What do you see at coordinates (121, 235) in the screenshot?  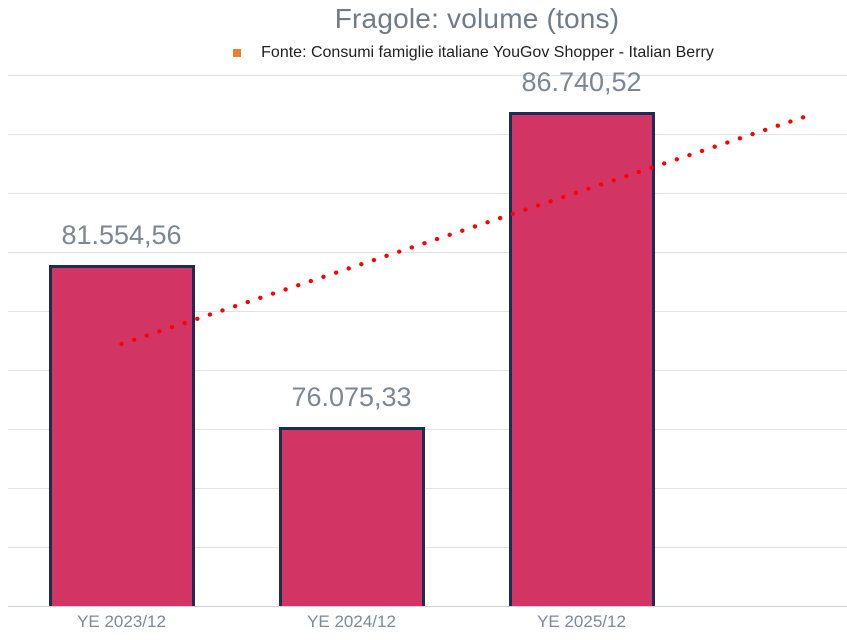 I see `value-label: 81.554,56` at bounding box center [121, 235].